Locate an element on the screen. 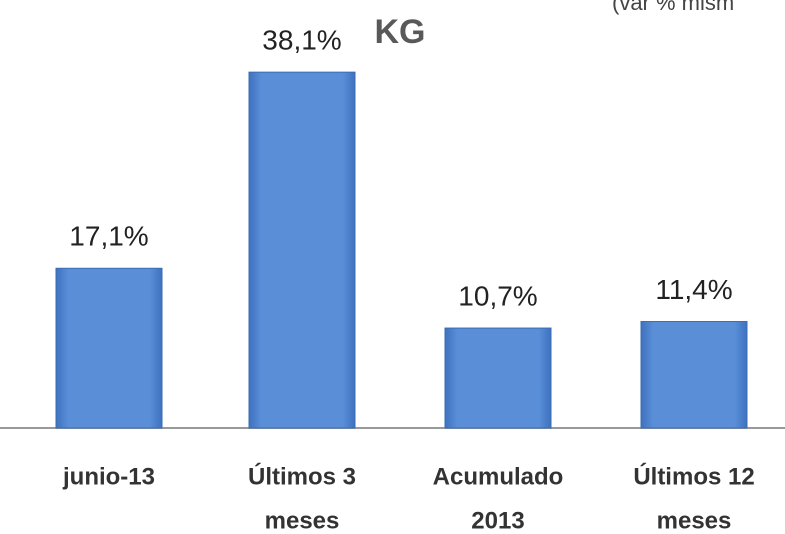 This screenshot has width=785, height=534. x-tick-label: 2013 is located at coordinates (497, 520).